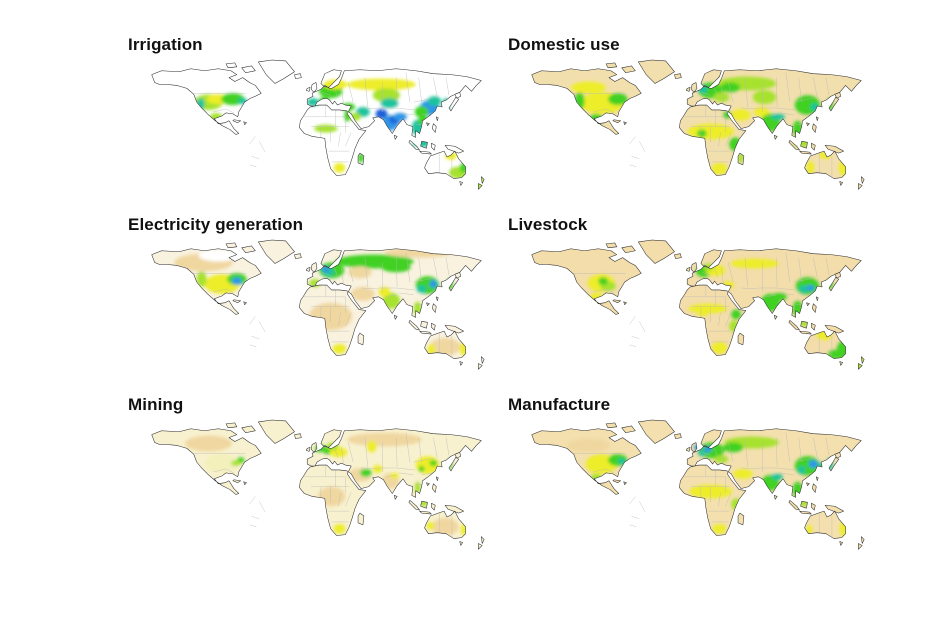  I want to click on world-map-manufacture, so click(696, 492).